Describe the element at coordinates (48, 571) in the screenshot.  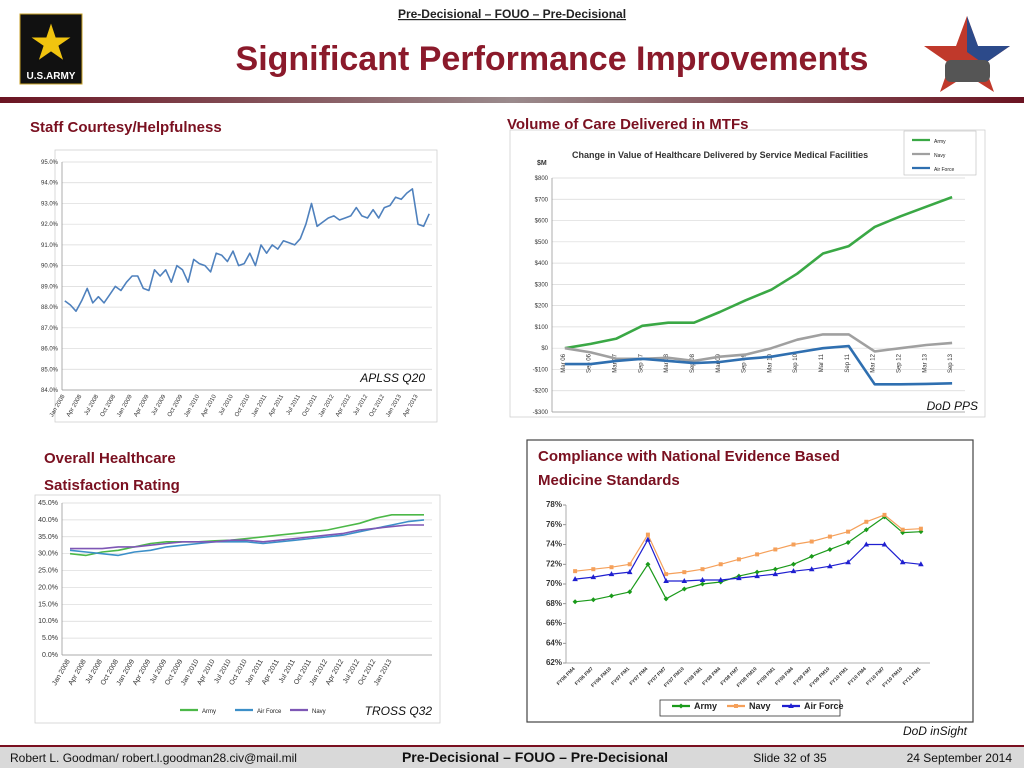
I see `y-tick-label: 25.0%` at that location.